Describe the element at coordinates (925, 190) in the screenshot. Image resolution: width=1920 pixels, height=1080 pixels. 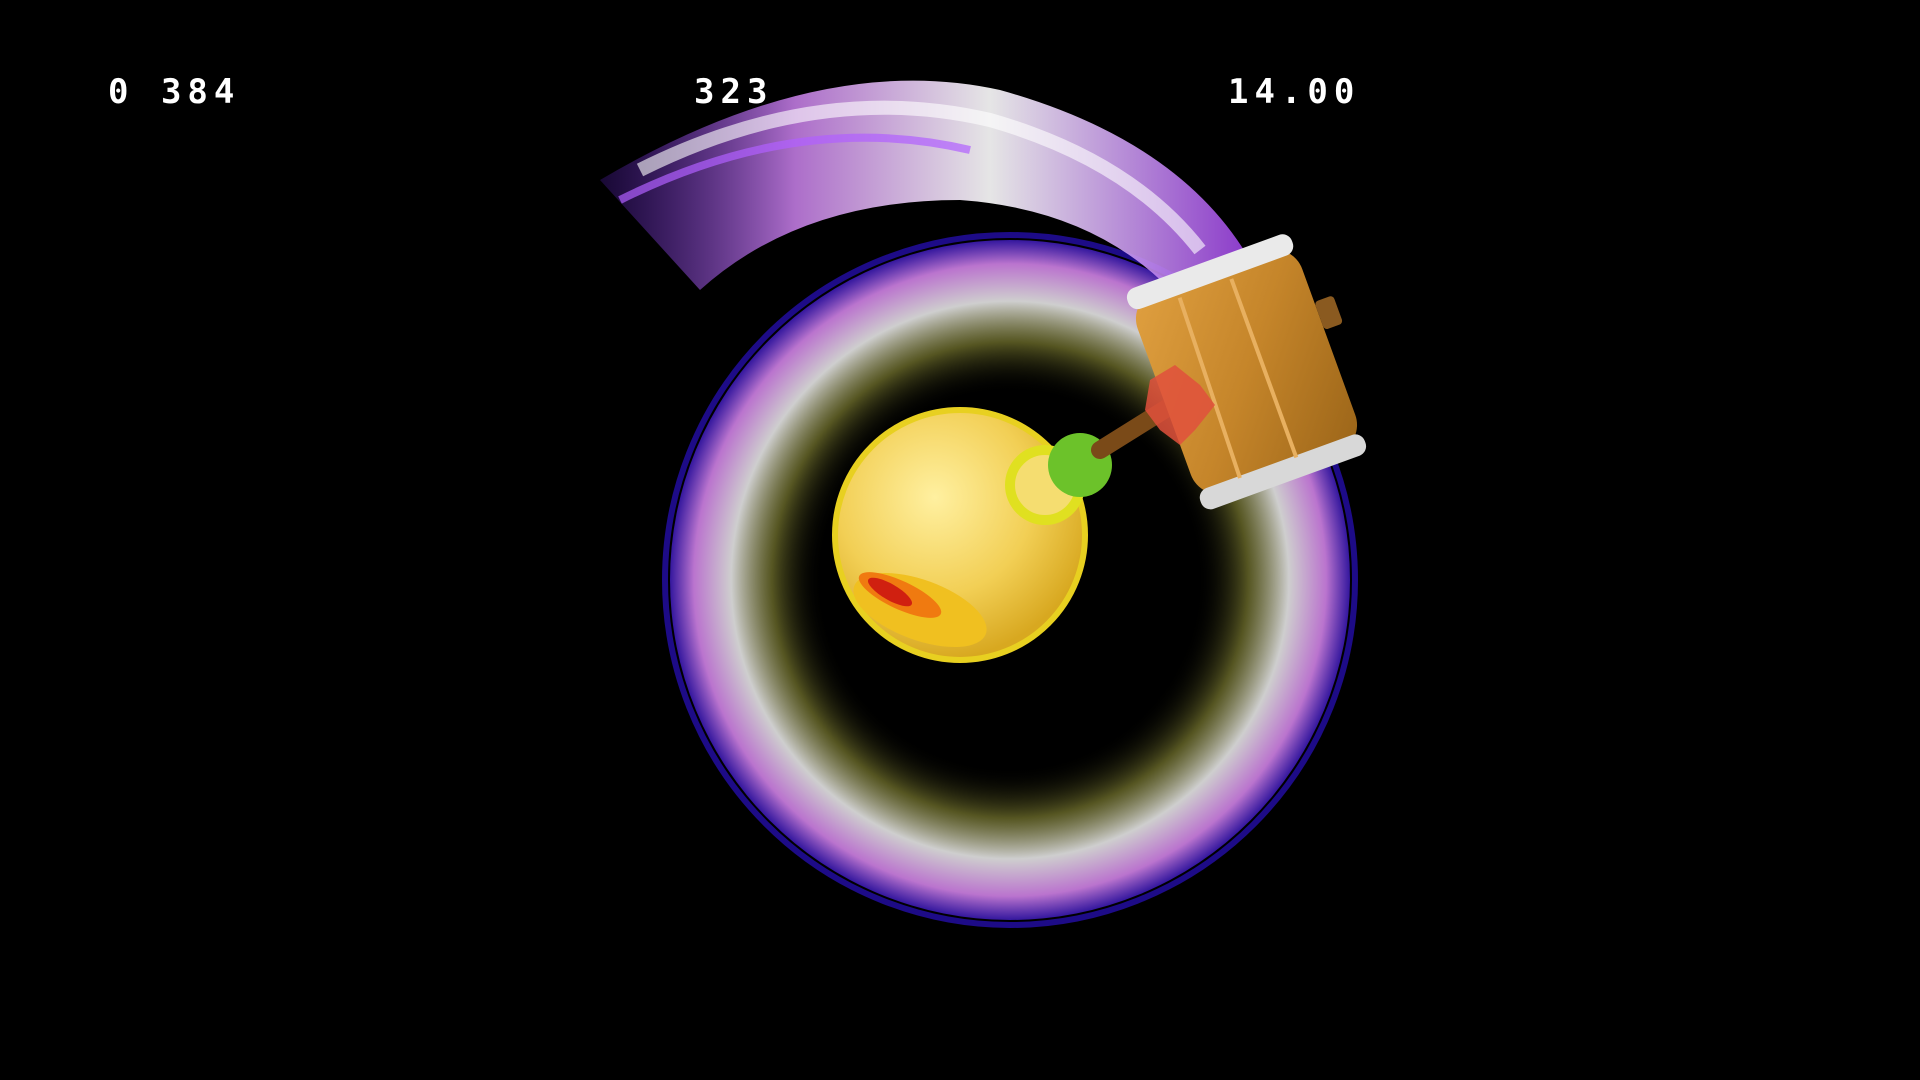
I see `spin-trail-arc` at that location.